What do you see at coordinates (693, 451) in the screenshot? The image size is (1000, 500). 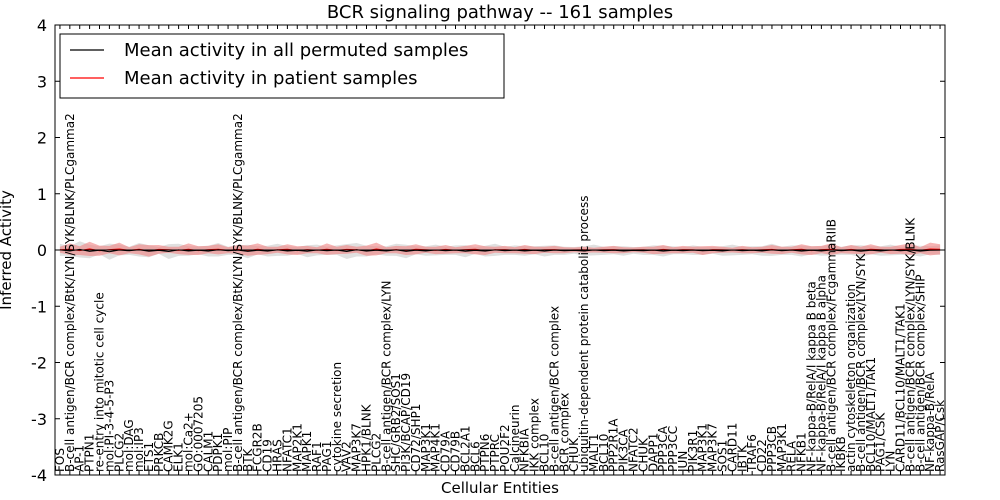 I see `x-tick-label: PIK3R1` at bounding box center [693, 451].